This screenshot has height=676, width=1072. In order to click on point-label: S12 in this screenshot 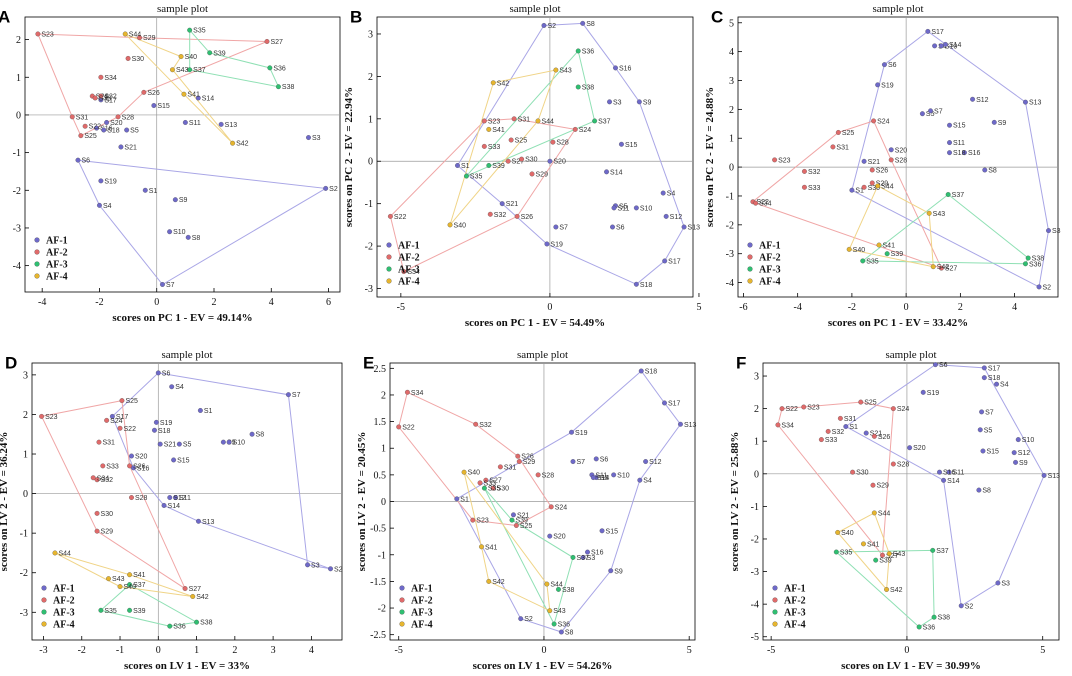, I will do `click(676, 217)`.